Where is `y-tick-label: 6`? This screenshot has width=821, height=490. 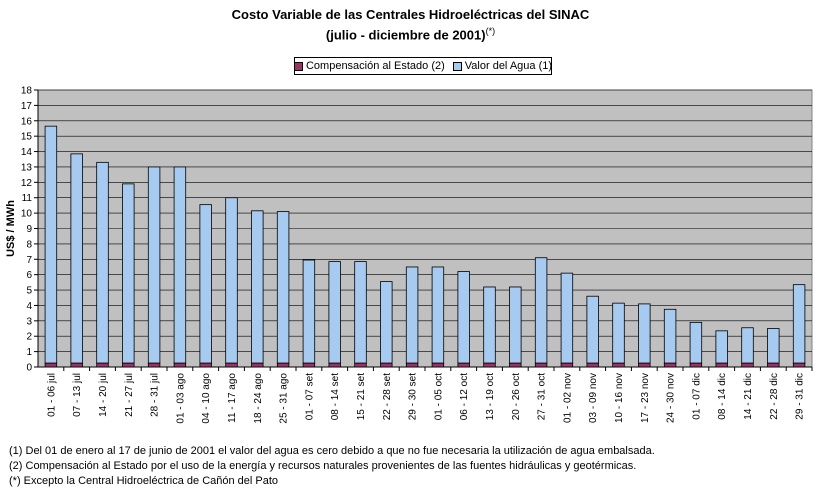
y-tick-label: 6 is located at coordinates (29, 275).